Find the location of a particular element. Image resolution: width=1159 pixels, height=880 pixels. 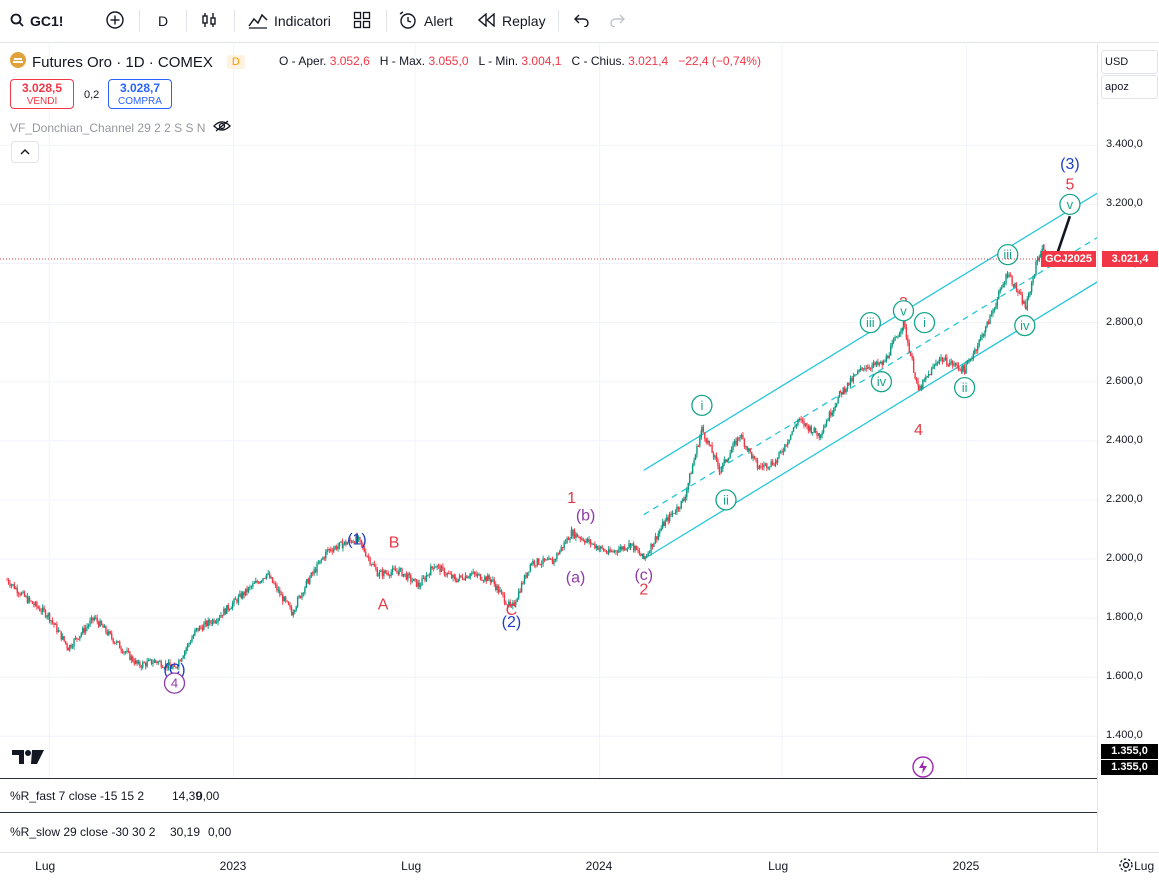

time-tick-label: Lug is located at coordinates (1144, 866).